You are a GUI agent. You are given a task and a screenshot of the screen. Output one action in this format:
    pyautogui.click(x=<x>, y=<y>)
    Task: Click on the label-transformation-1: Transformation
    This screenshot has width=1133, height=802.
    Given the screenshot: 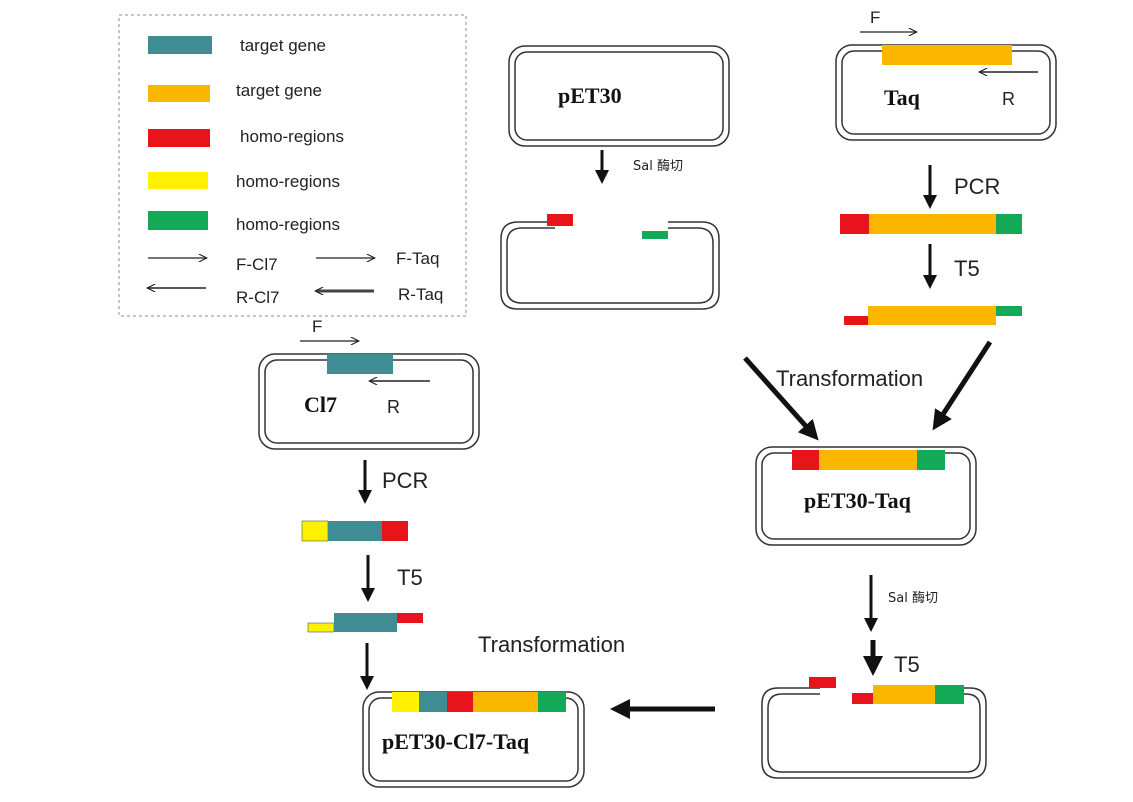 What is the action you would take?
    pyautogui.click(x=849, y=378)
    